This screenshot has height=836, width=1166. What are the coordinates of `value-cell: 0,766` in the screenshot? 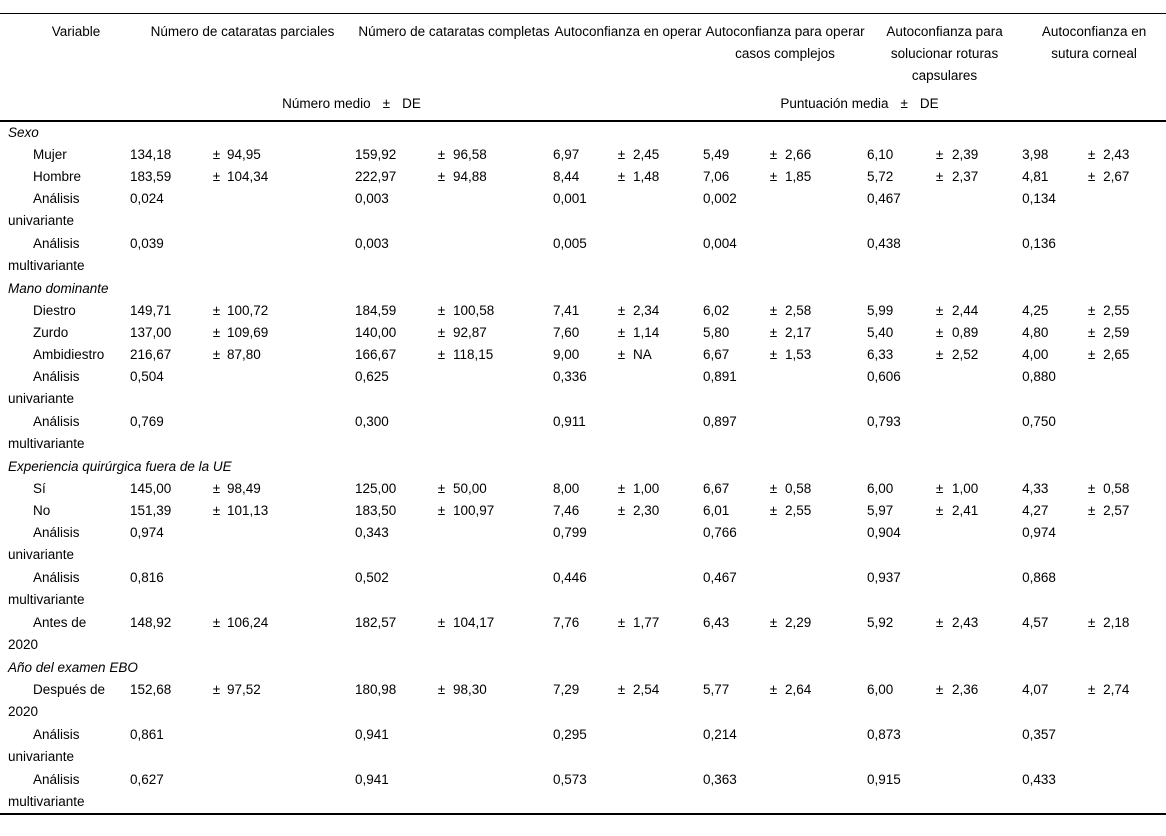 It's located at (720, 532).